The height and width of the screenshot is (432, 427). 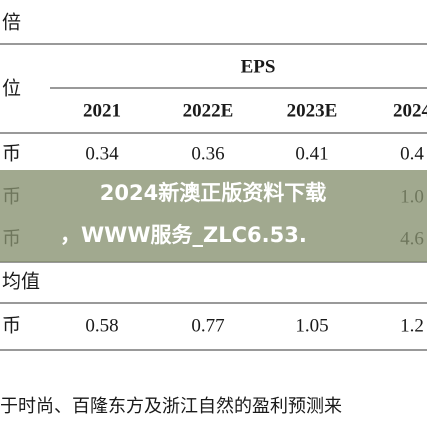 I want to click on unit-label: 位, so click(x=11, y=88).